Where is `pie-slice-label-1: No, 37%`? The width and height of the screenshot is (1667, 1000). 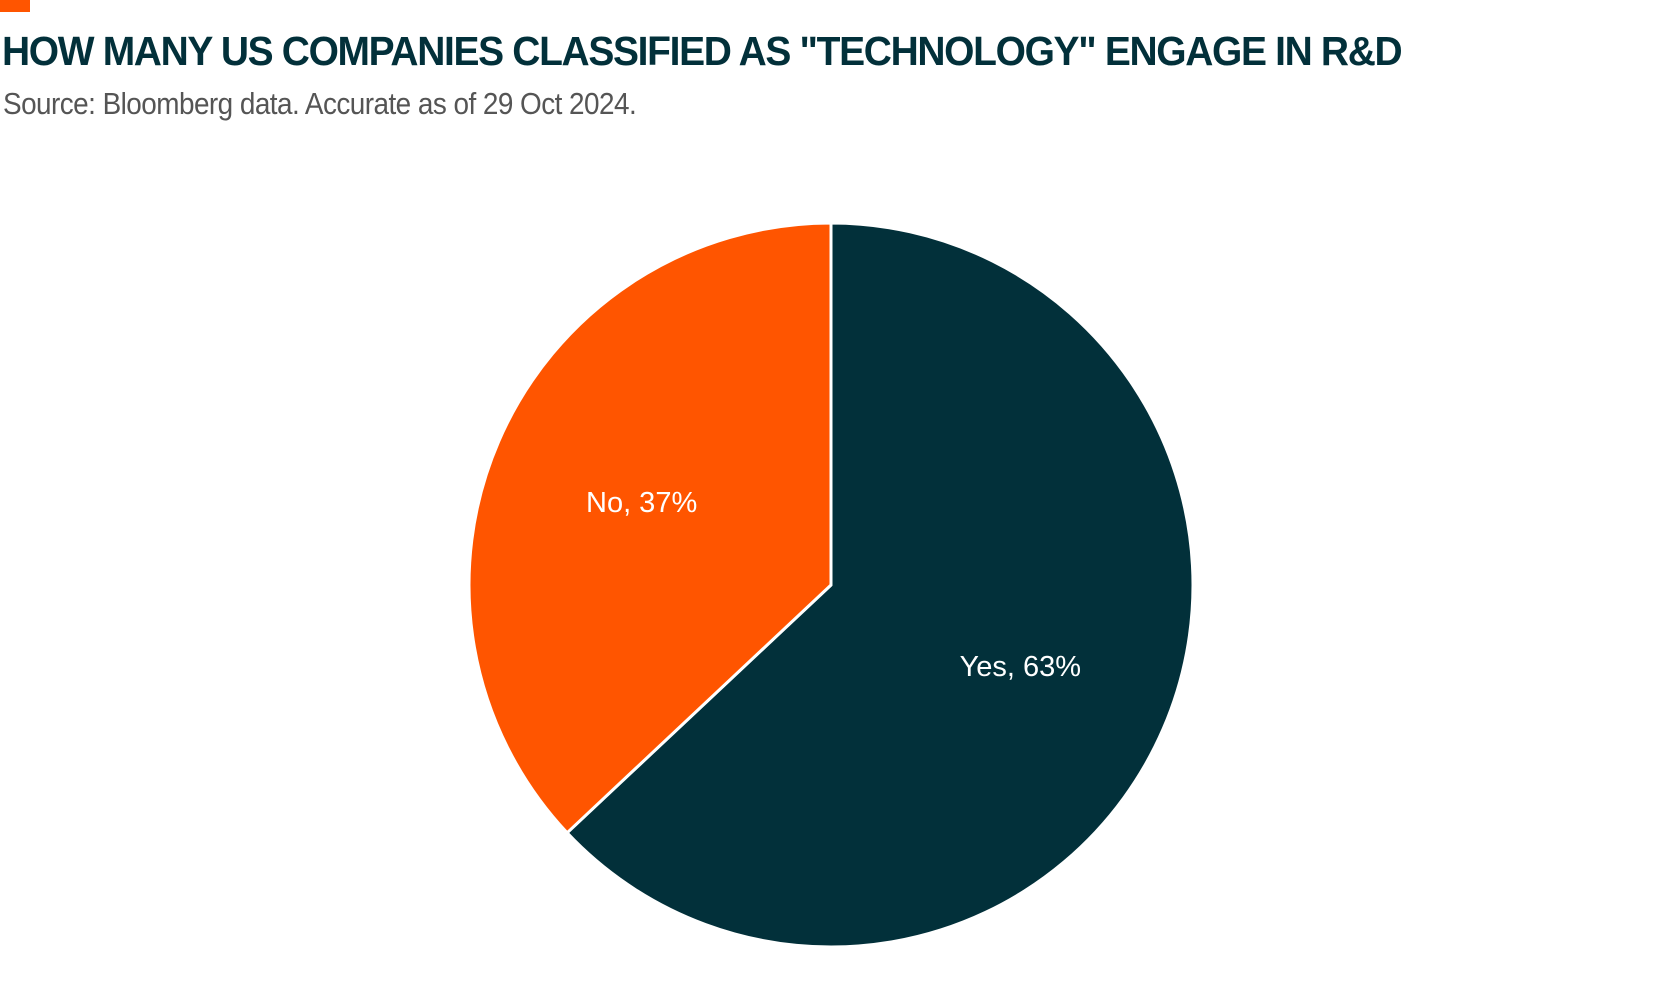 pie-slice-label-1: No, 37% is located at coordinates (641, 503).